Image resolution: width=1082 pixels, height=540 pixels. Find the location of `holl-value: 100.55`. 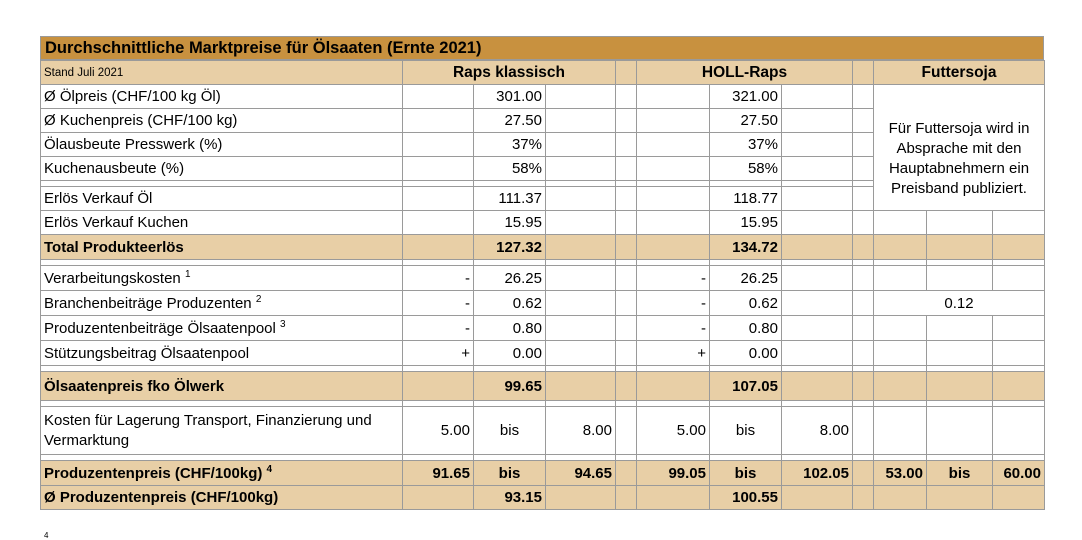

holl-value: 100.55 is located at coordinates (745, 497).